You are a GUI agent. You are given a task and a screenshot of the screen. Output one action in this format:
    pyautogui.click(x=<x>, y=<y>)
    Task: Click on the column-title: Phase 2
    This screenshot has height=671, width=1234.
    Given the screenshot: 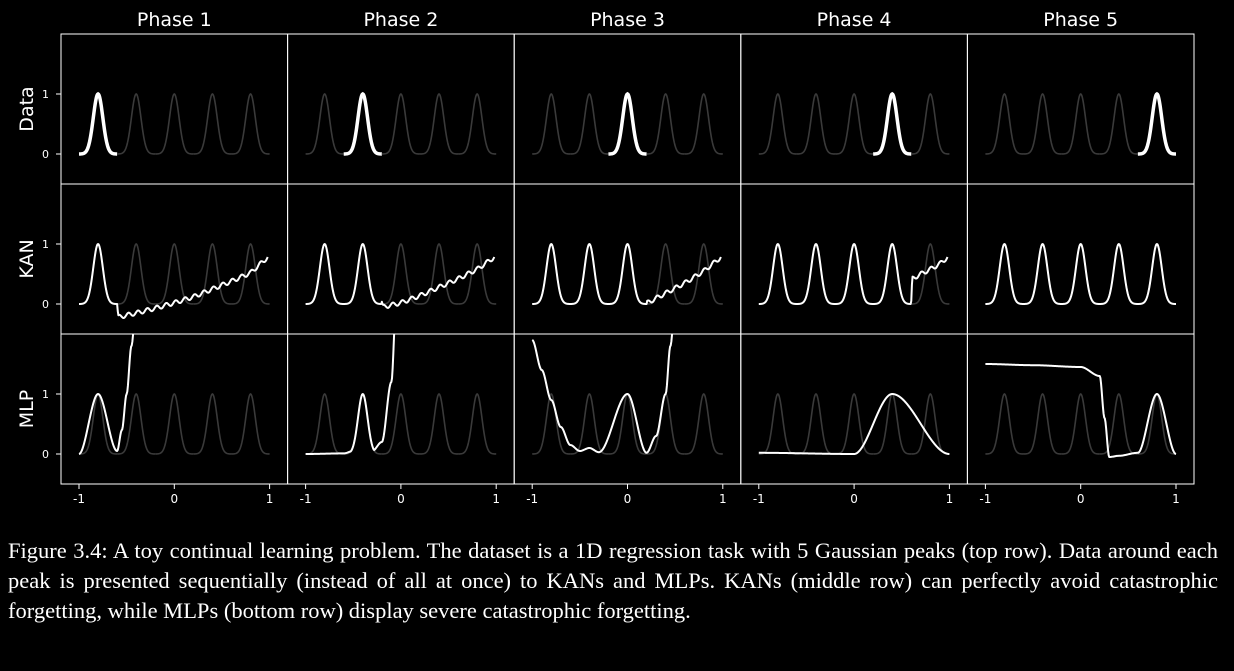 What is the action you would take?
    pyautogui.click(x=400, y=20)
    